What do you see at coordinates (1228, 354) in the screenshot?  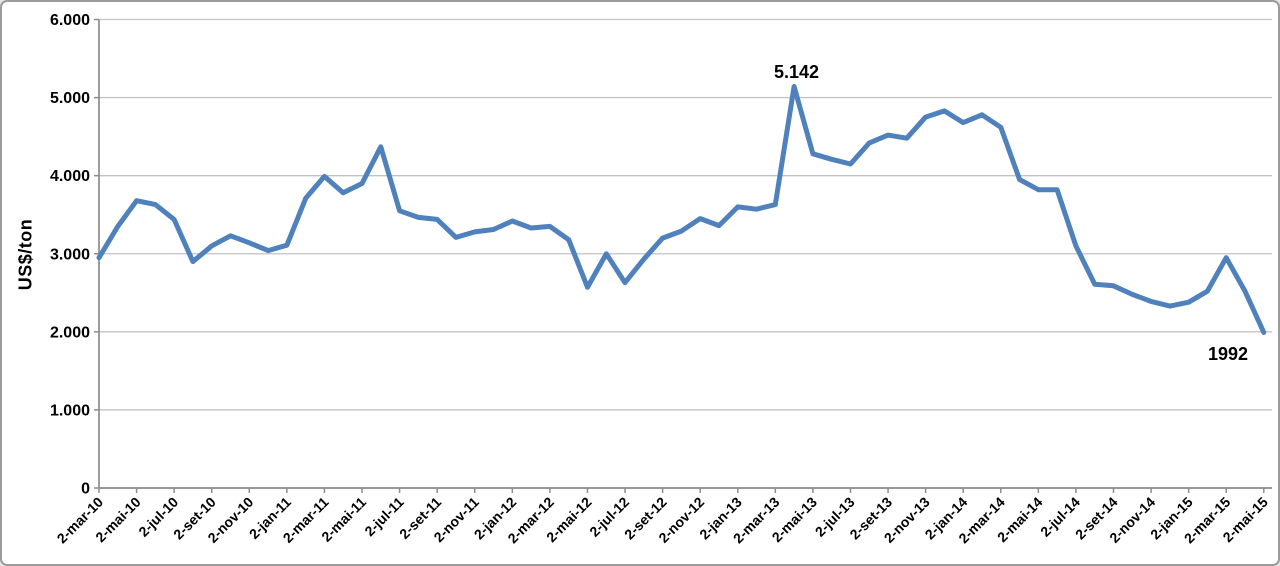 I see `end-annotation: 1992` at bounding box center [1228, 354].